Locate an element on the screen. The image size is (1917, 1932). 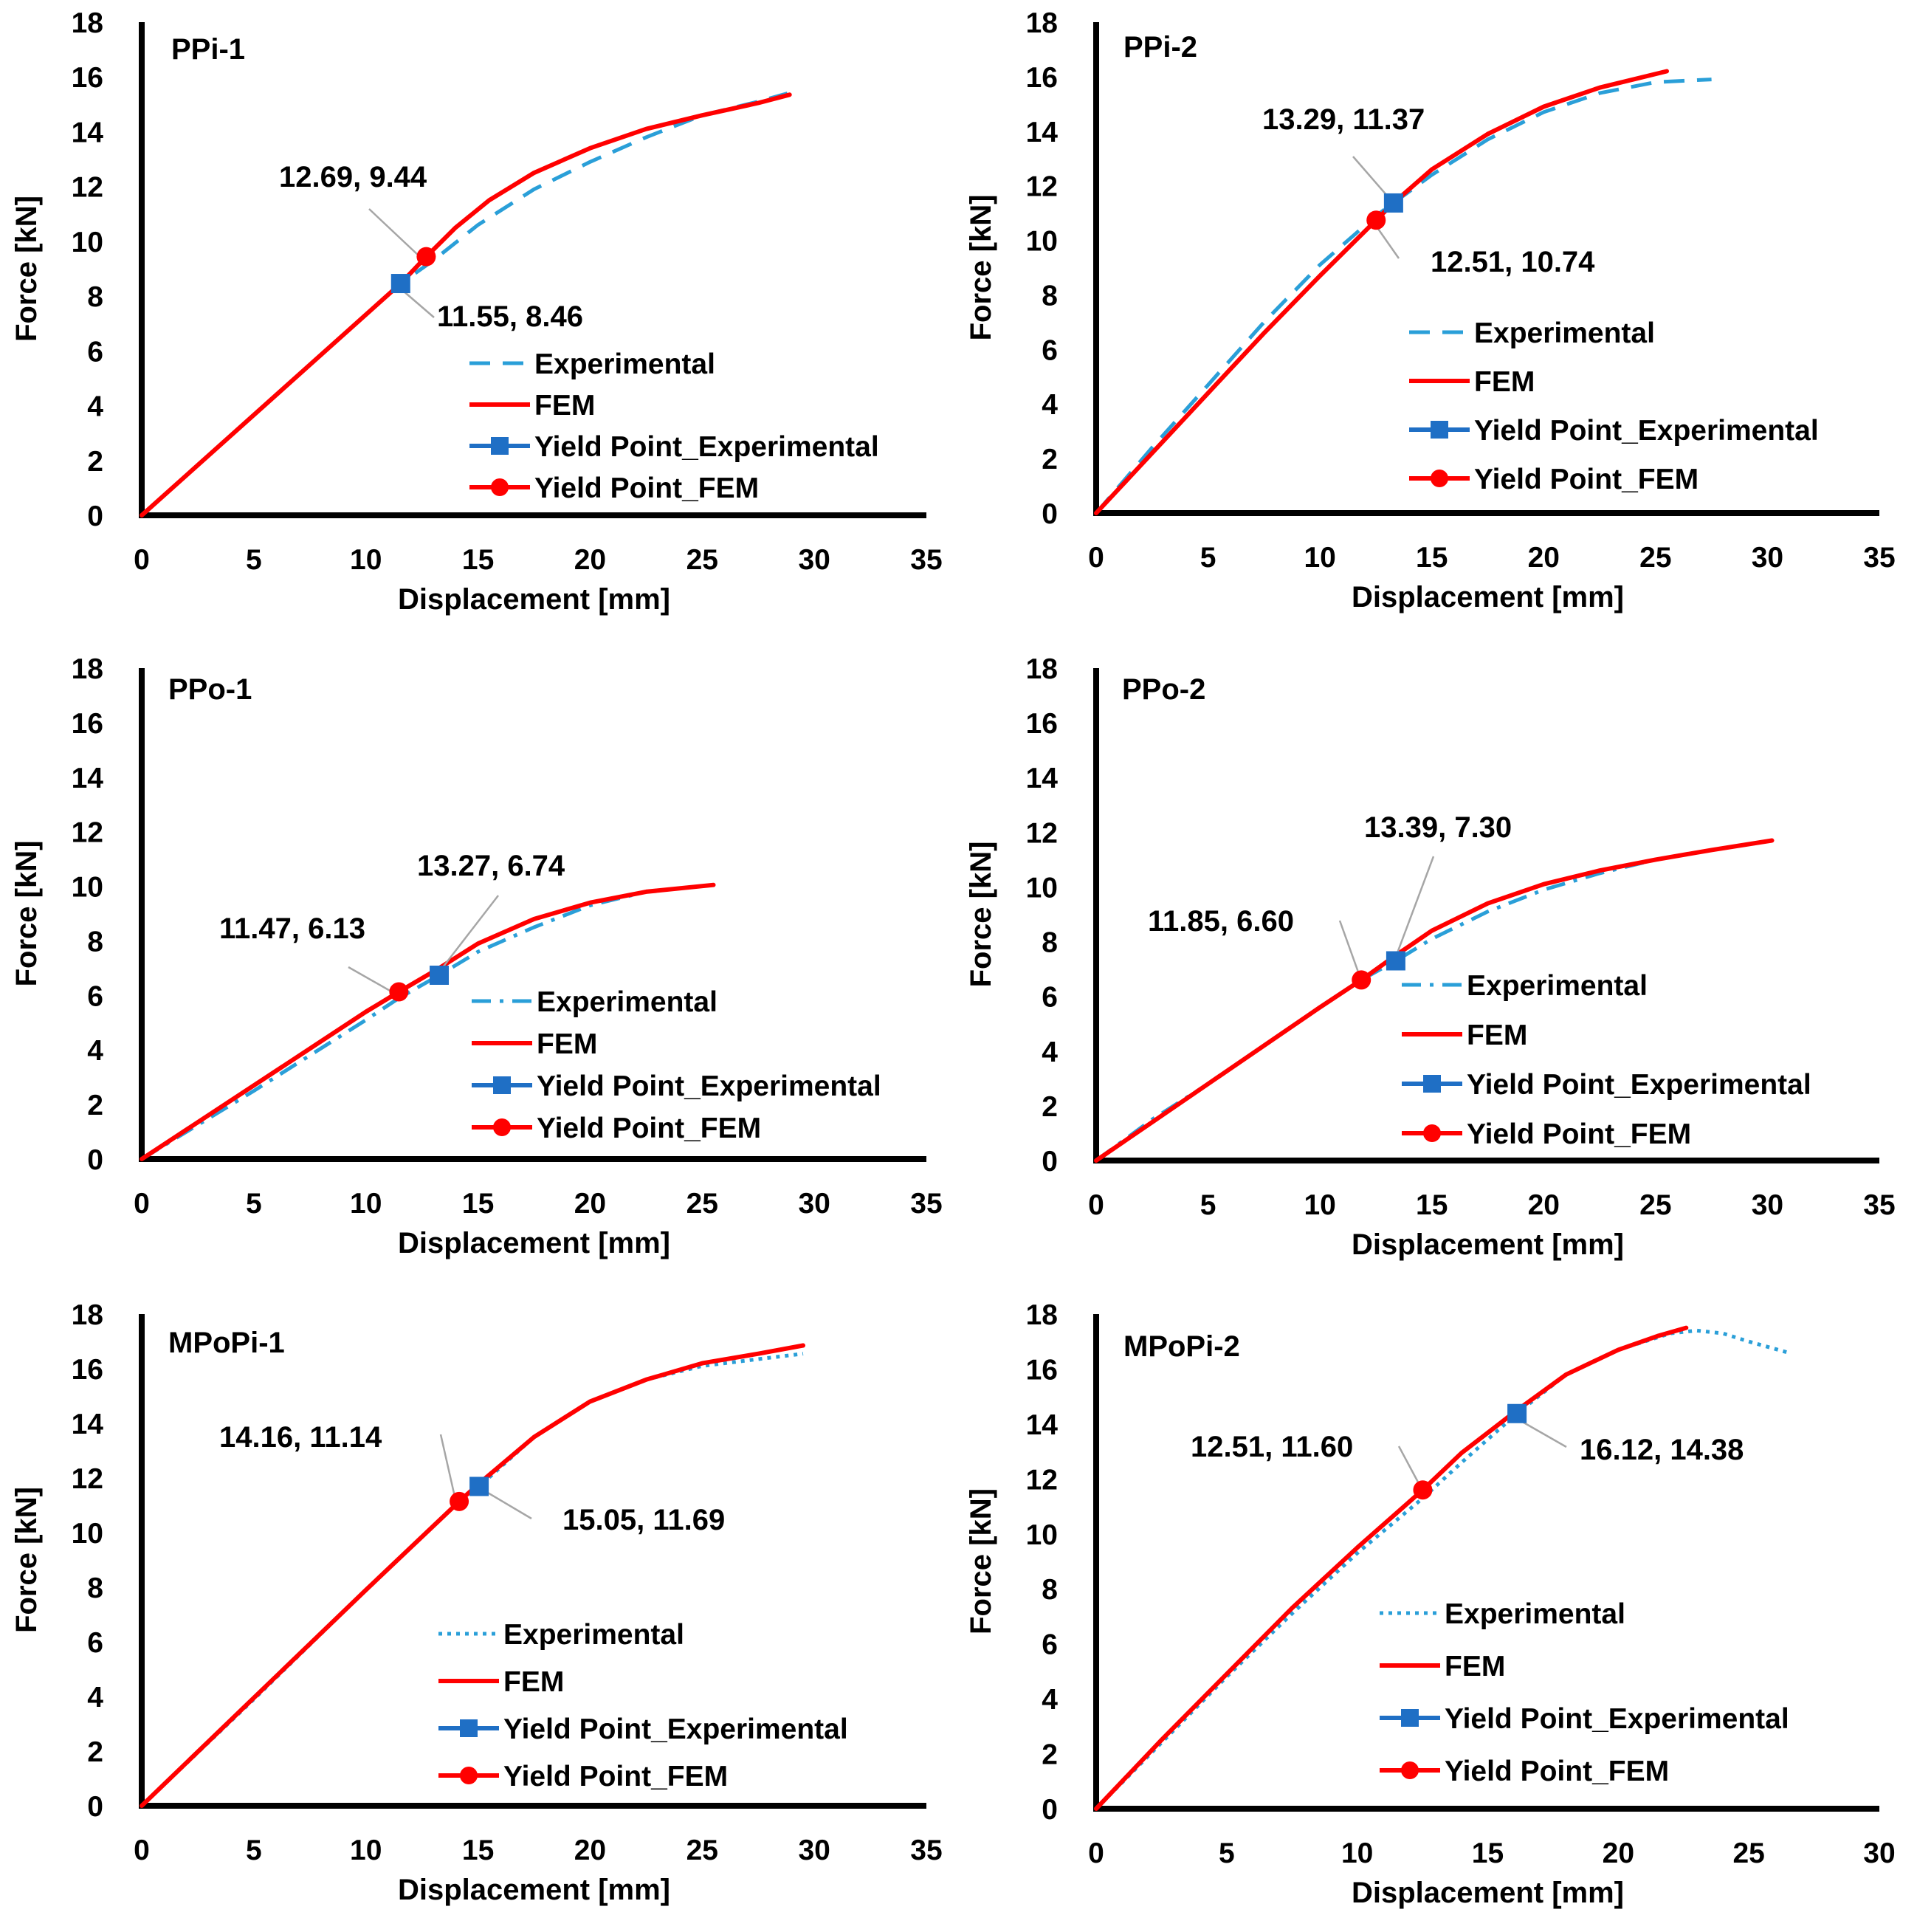
chart-title: MPoPi-1 is located at coordinates (226, 1343).